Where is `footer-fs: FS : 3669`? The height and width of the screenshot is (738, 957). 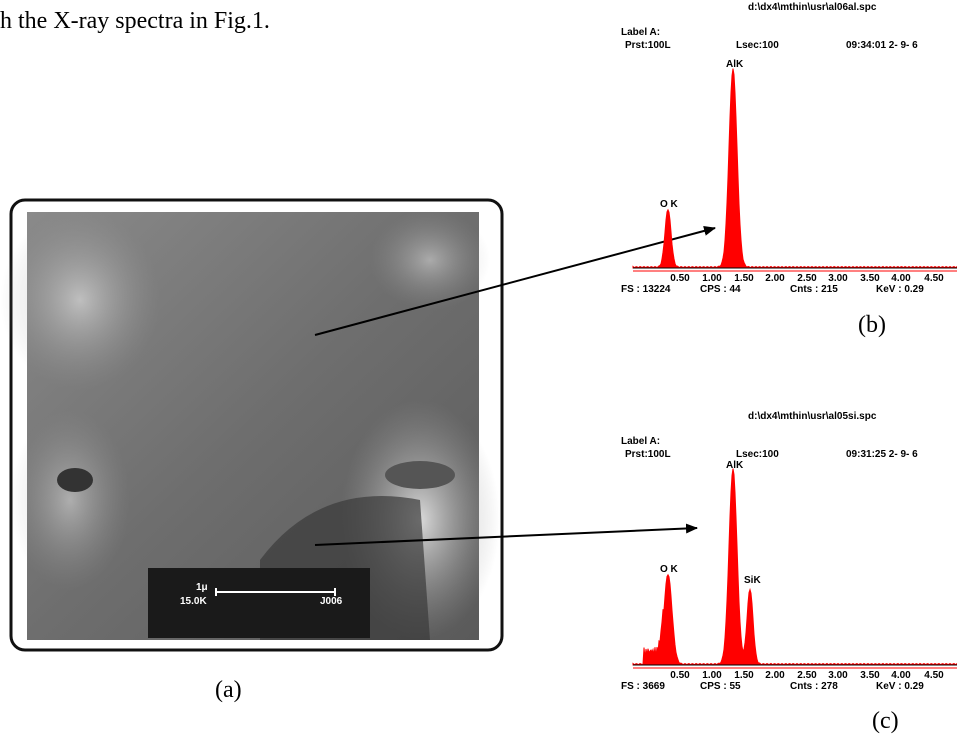
footer-fs: FS : 3669 is located at coordinates (643, 686).